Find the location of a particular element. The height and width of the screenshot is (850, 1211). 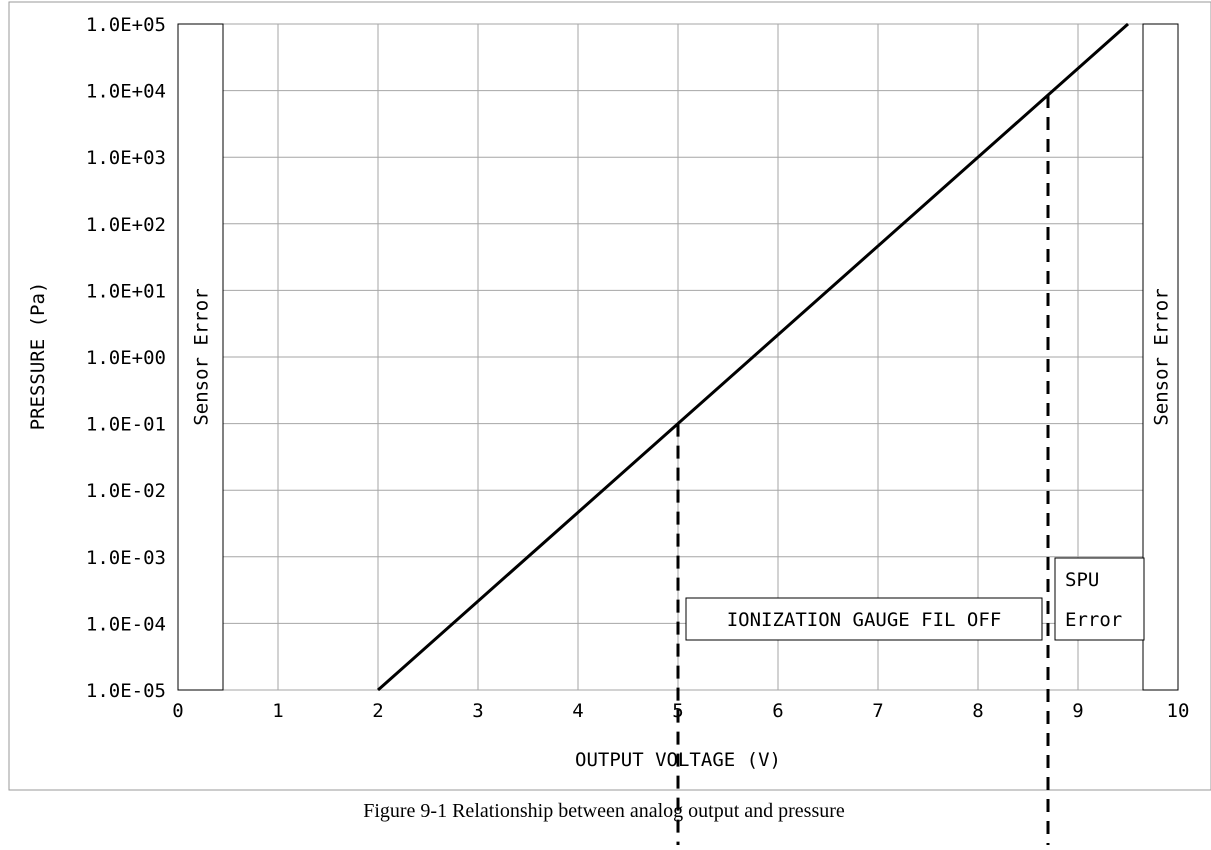

x-tick-labels: 0 1 2 3 4 5 6 7 8 9 10 is located at coordinates (680, 711).